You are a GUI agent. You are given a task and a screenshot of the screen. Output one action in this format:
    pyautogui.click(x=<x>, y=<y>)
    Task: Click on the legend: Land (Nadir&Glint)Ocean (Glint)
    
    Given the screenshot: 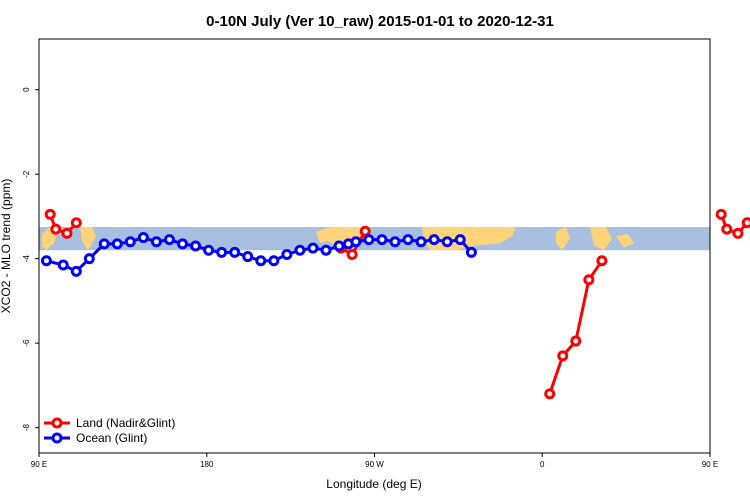 What is the action you would take?
    pyautogui.click(x=109, y=430)
    